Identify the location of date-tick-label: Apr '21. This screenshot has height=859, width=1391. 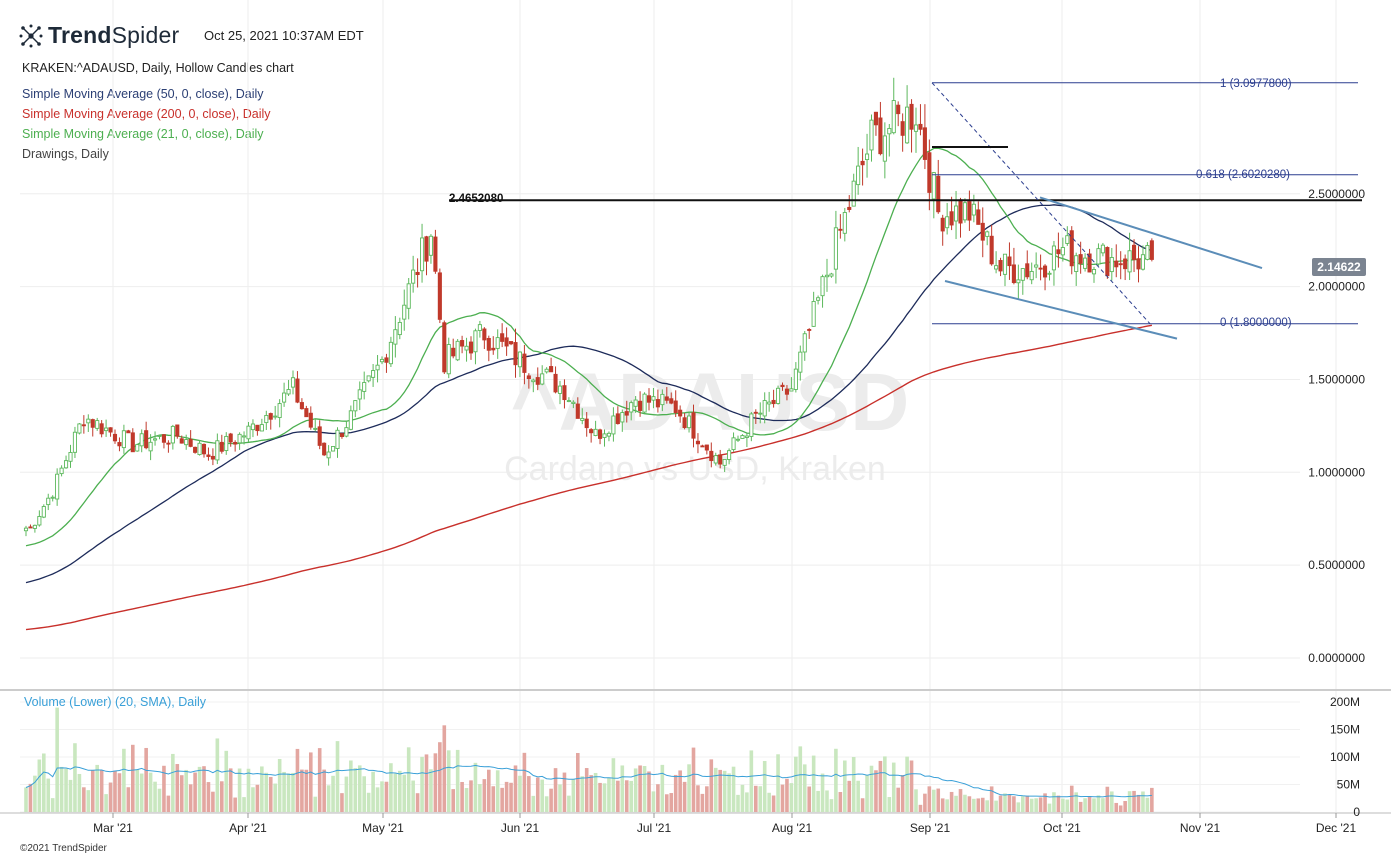
(248, 828).